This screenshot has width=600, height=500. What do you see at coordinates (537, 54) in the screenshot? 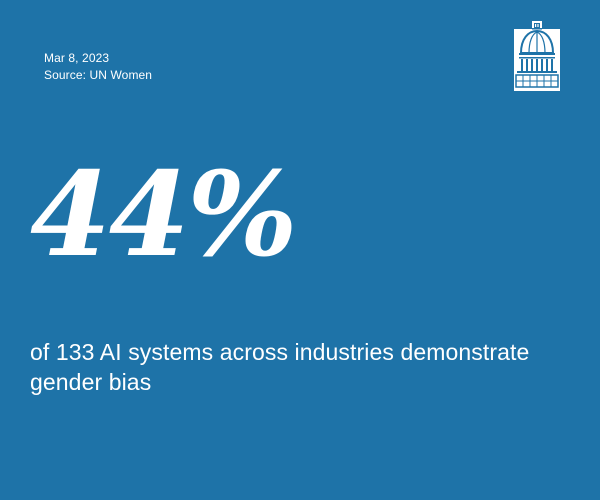
I see `capitol-dome-icon` at bounding box center [537, 54].